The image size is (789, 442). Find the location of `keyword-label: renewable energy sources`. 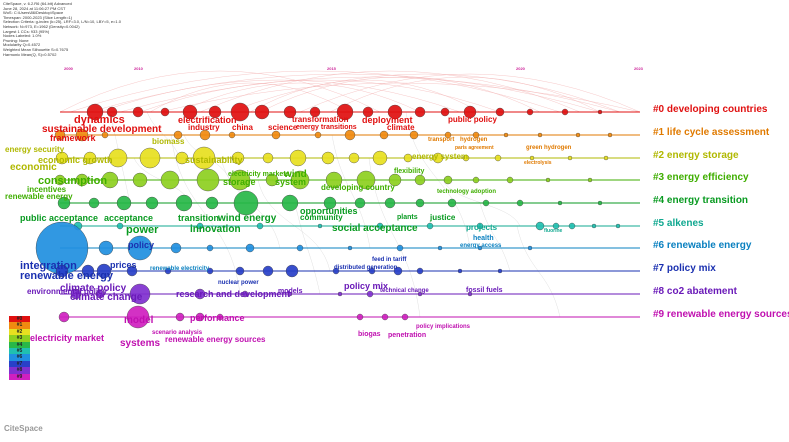

keyword-label: renewable energy sources is located at coordinates (215, 339).